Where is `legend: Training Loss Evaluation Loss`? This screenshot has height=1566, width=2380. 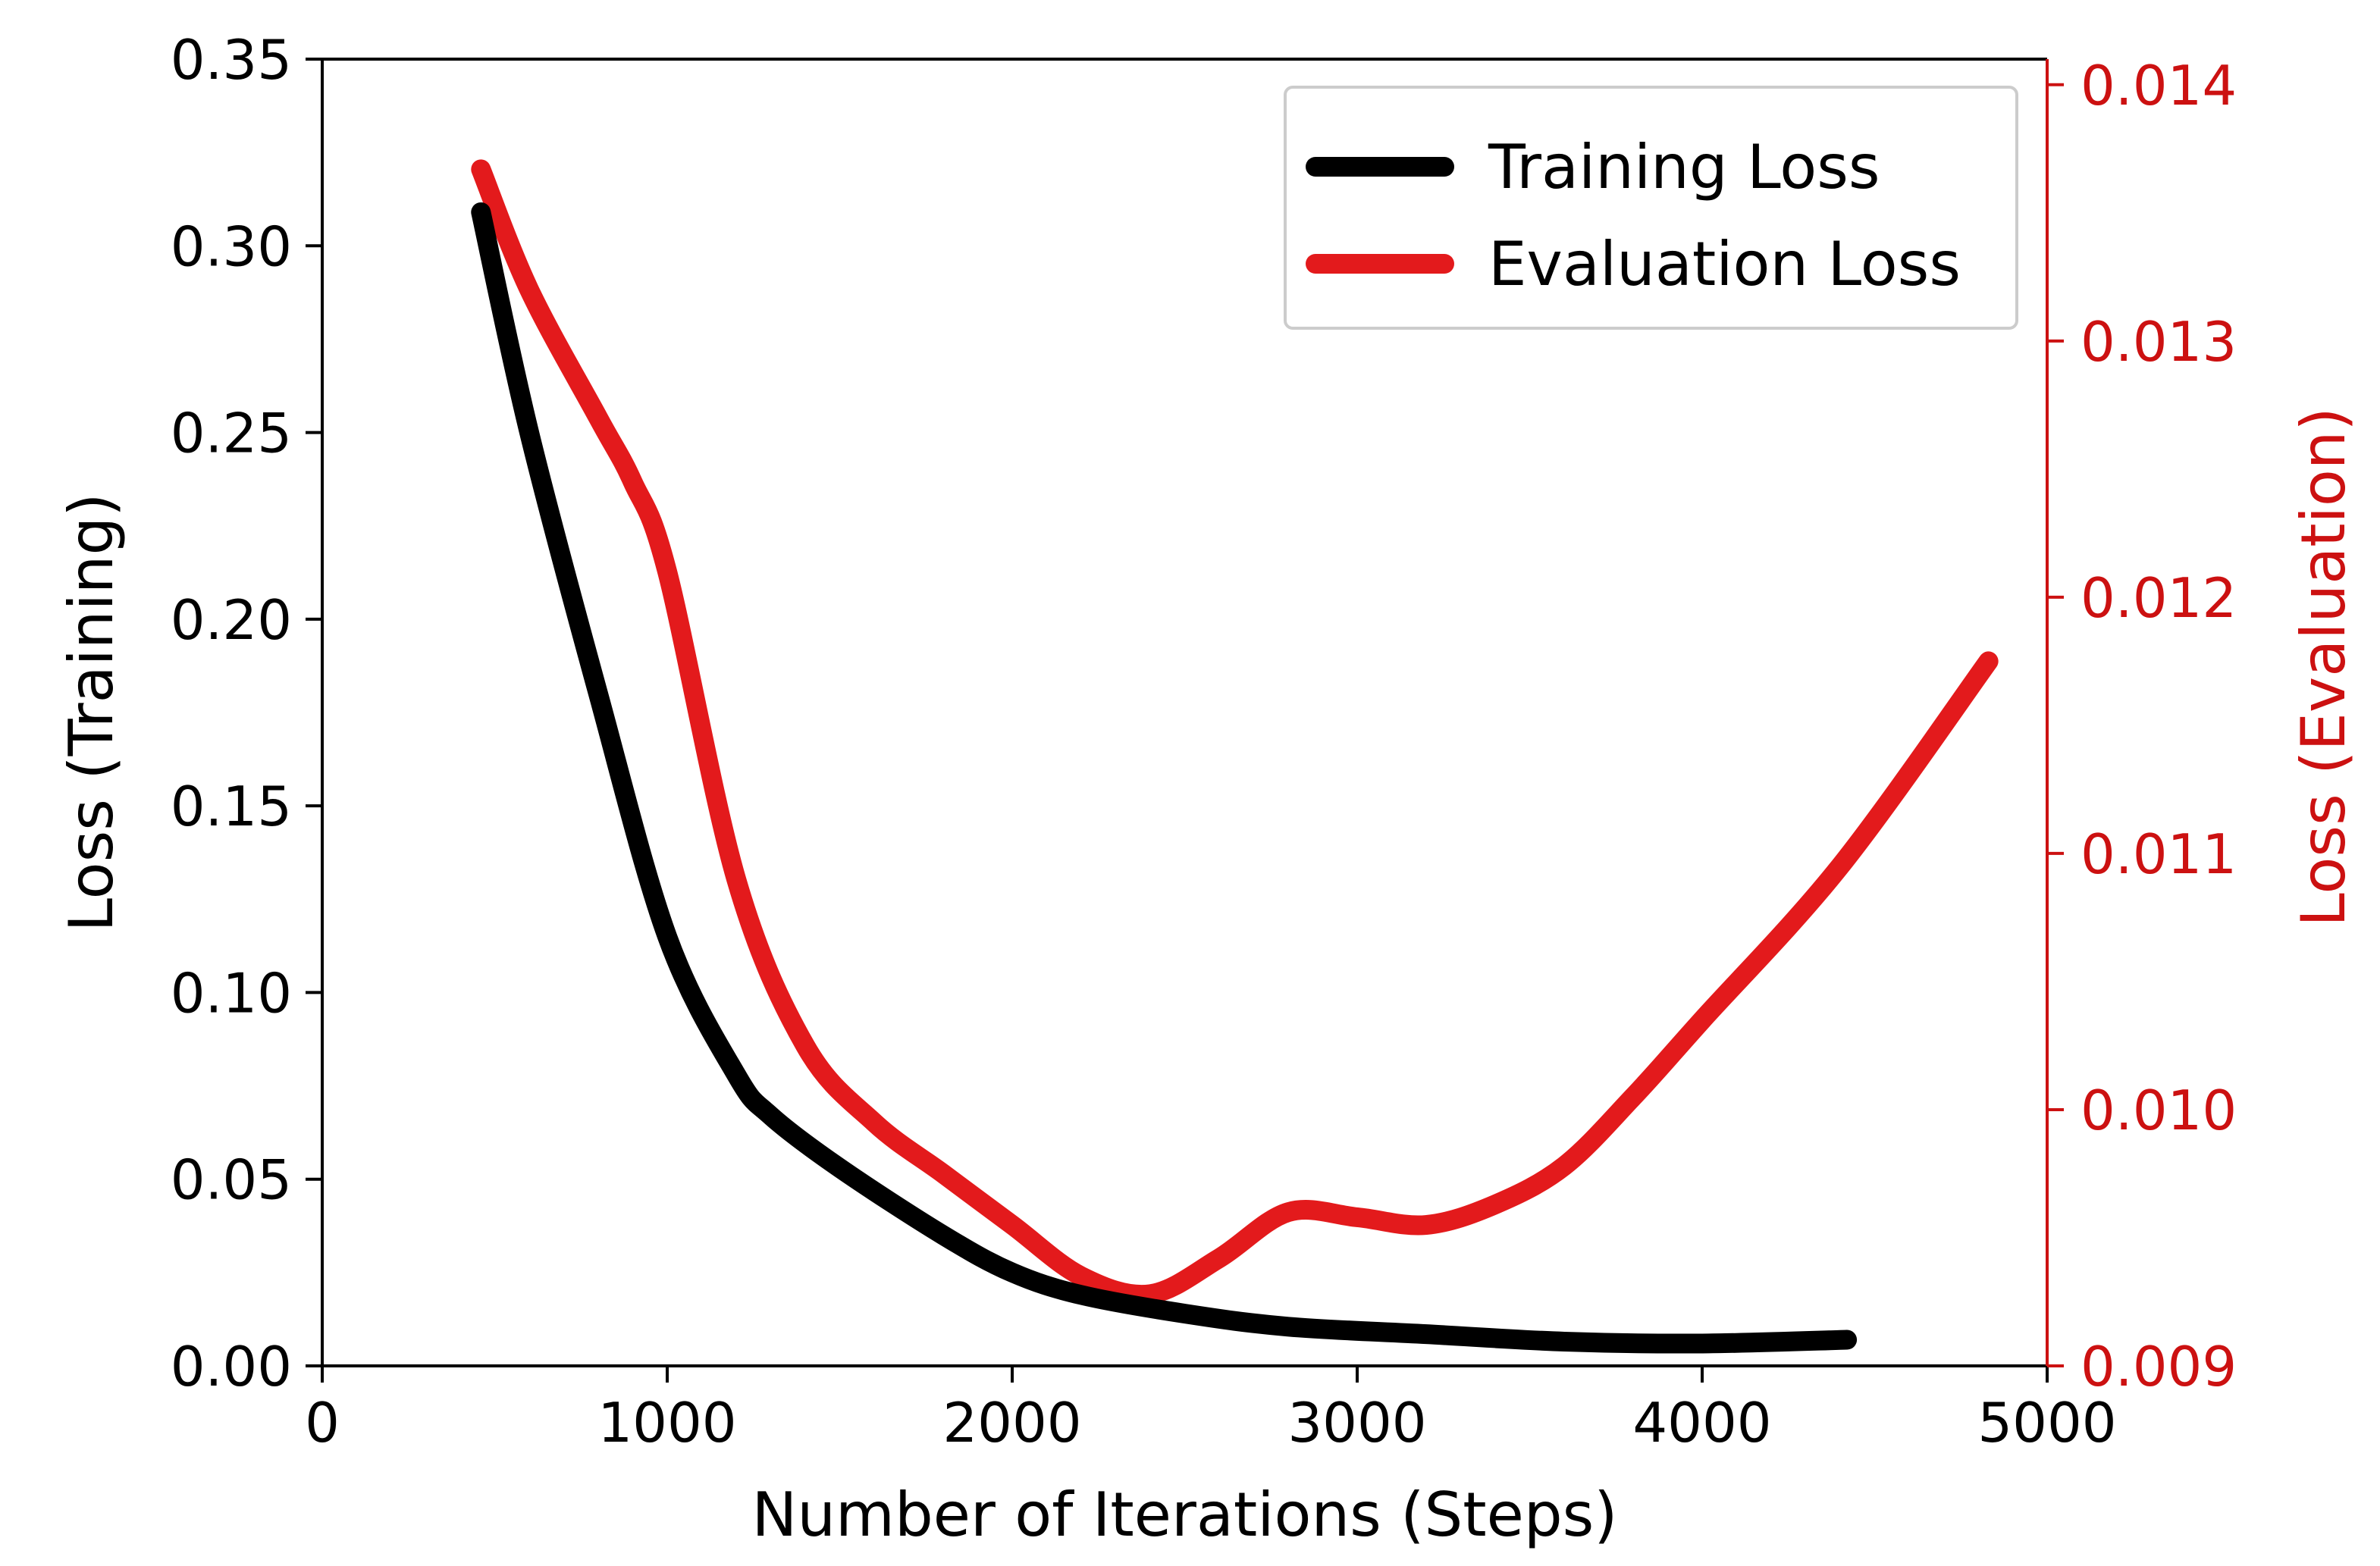
legend: Training Loss Evaluation Loss is located at coordinates (1651, 208).